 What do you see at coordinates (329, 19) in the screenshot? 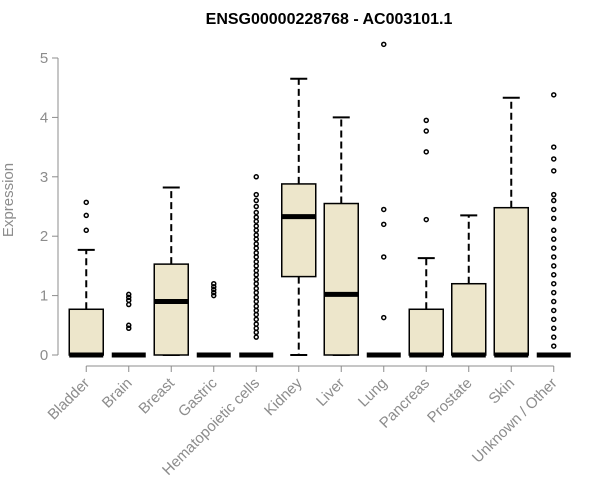
I see `chart-title: ENSG00000228768 - AC003101.1` at bounding box center [329, 19].